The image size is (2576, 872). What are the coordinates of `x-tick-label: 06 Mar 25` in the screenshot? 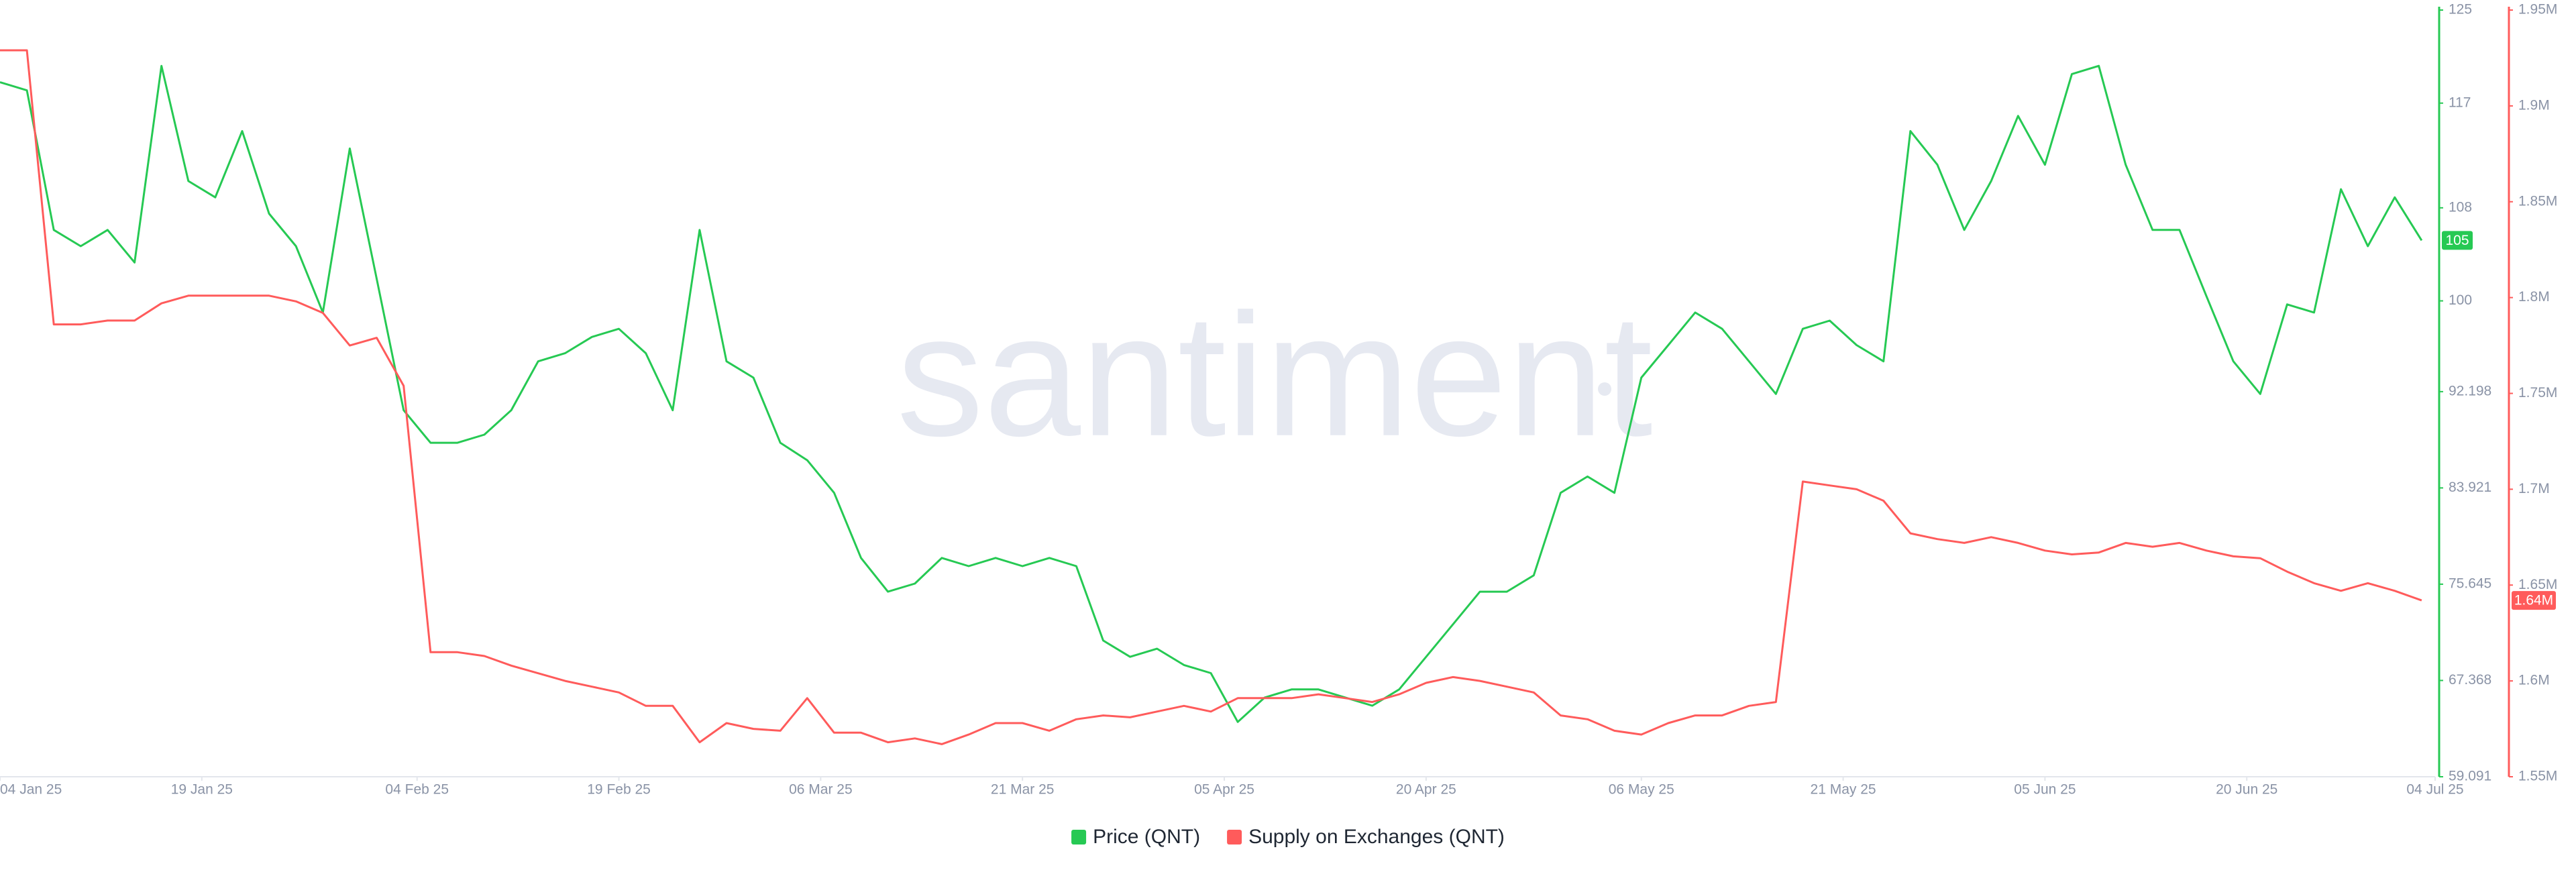 It's located at (821, 790).